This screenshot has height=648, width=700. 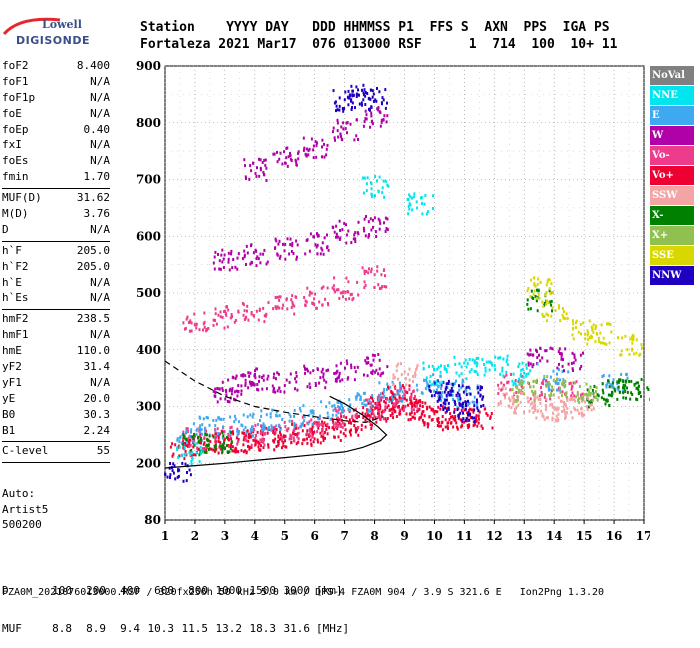 What do you see at coordinates (12, 383) in the screenshot?
I see `param-name: yF1` at bounding box center [12, 383].